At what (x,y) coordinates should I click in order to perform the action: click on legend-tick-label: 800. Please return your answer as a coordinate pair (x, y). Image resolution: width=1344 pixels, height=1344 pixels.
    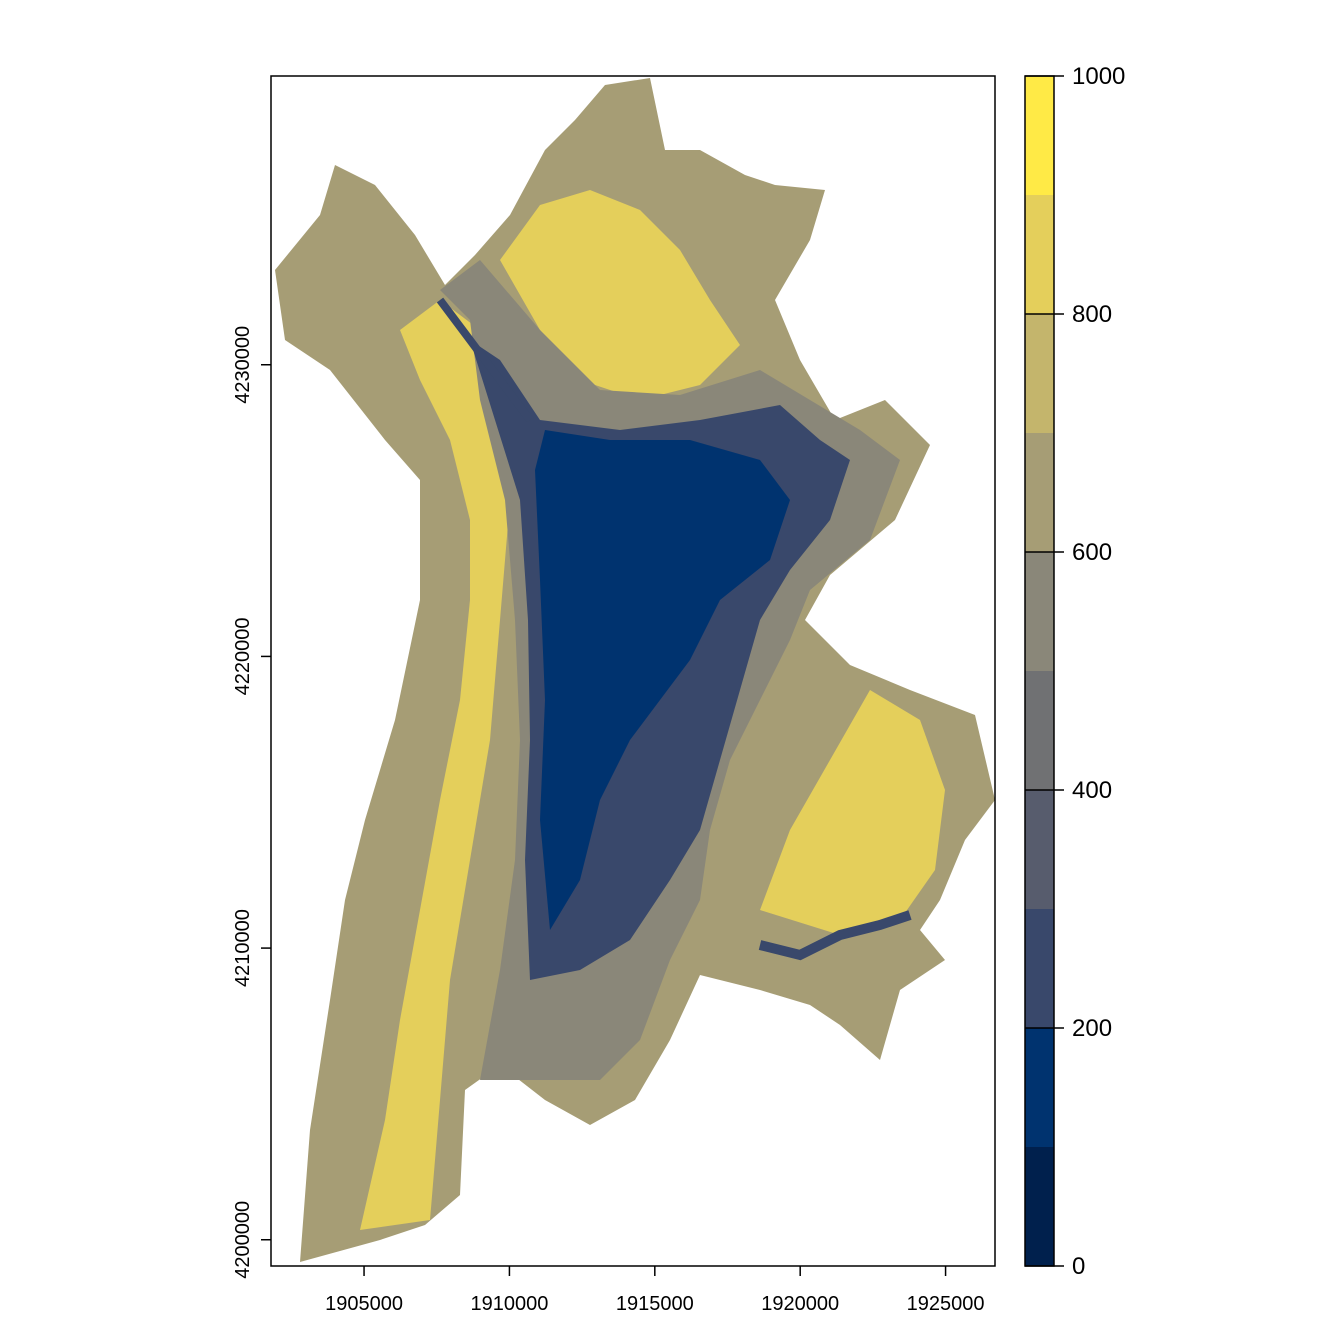
    Looking at the image, I should click on (1092, 314).